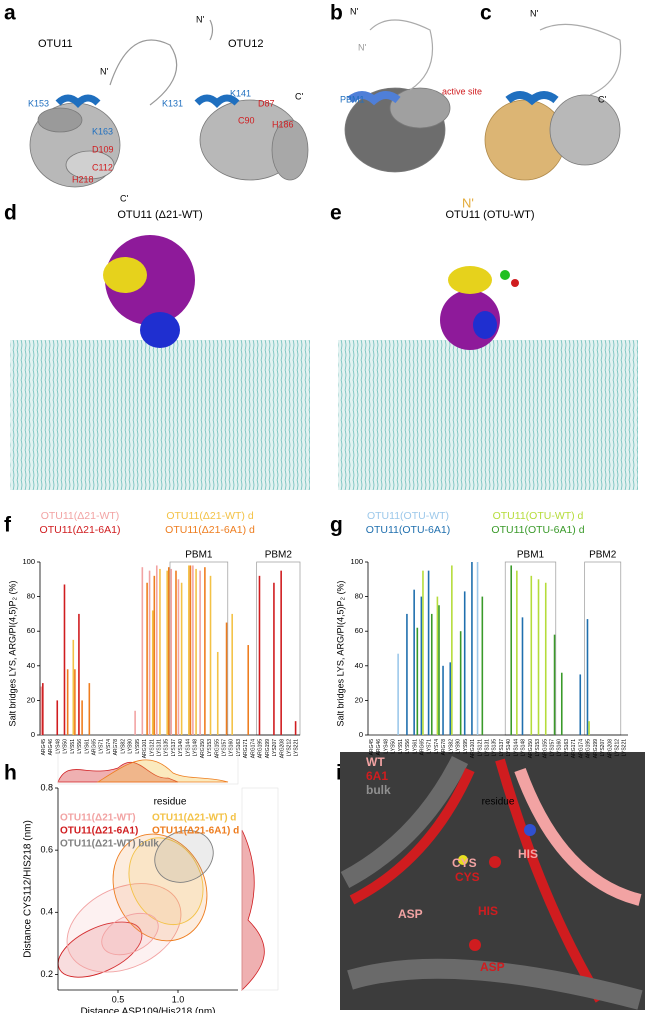  Describe the element at coordinates (83, 179) in the screenshot. I see `residue-label: H218` at that location.